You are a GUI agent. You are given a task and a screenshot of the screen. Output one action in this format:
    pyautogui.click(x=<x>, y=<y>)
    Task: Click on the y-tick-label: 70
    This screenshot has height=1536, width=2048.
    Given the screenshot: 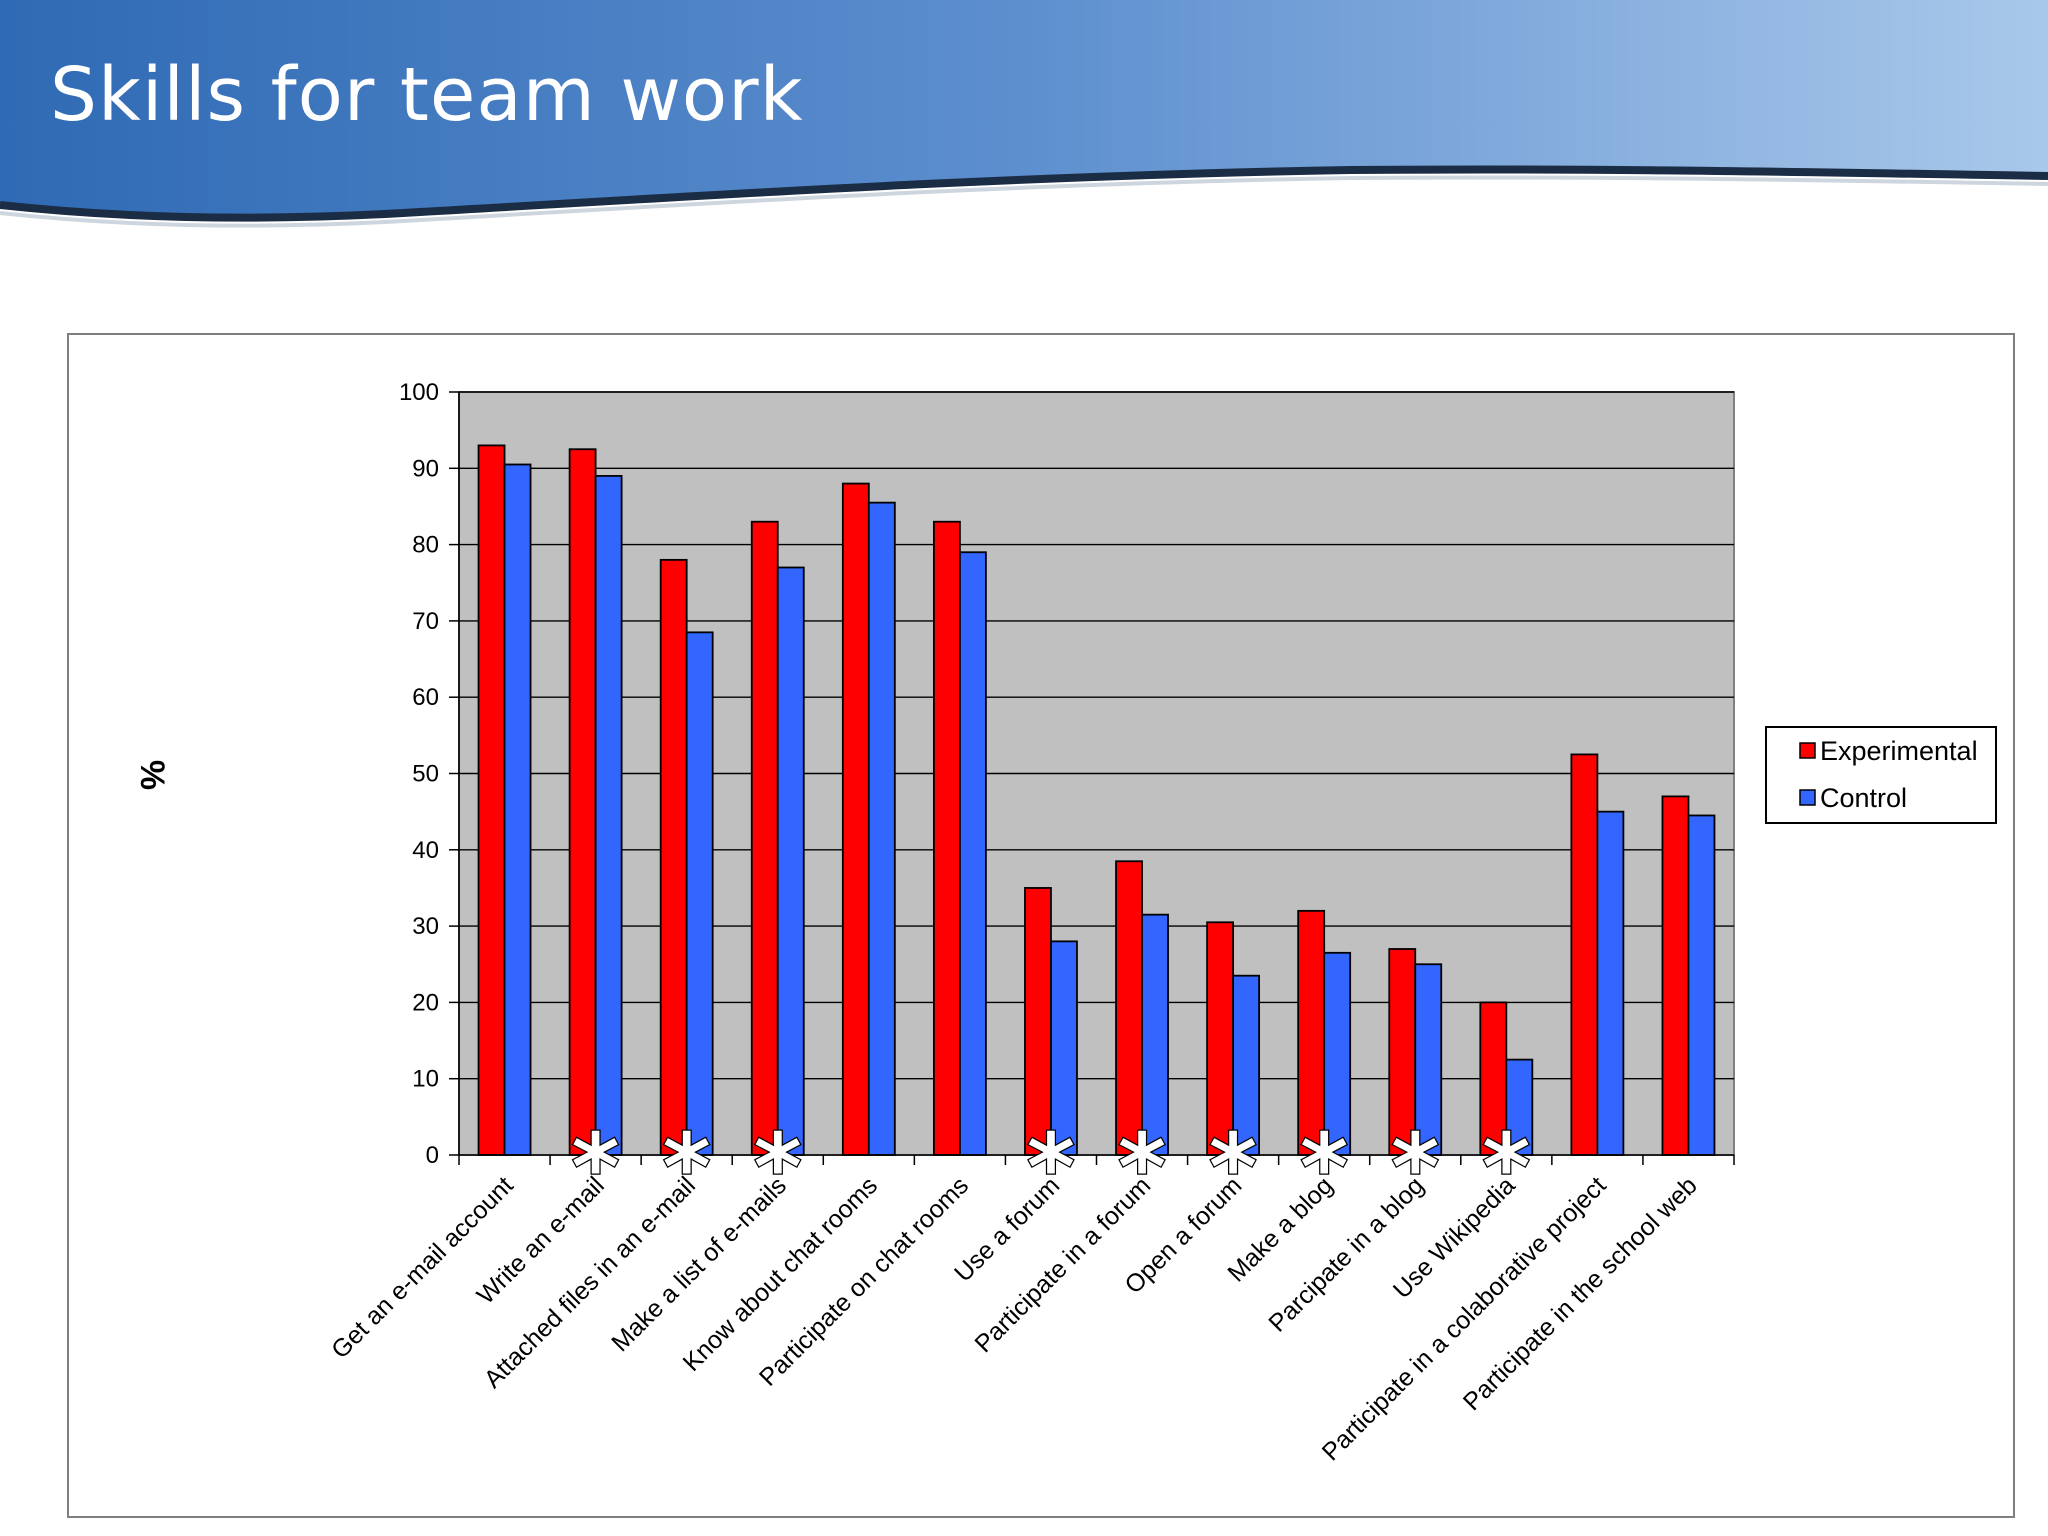 What is the action you would take?
    pyautogui.click(x=425, y=621)
    